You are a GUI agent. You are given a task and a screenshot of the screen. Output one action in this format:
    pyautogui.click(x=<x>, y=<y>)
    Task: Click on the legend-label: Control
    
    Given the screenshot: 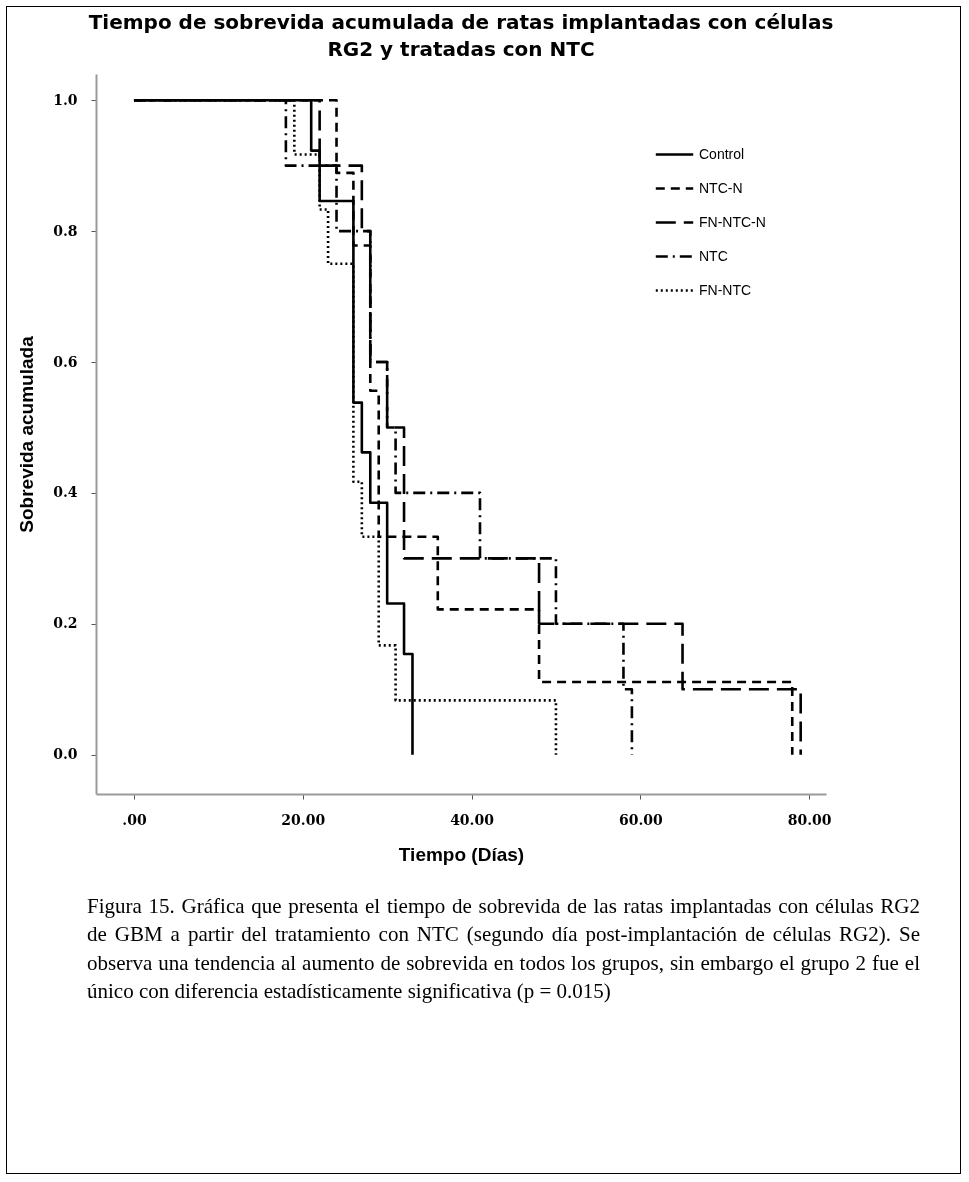 What is the action you would take?
    pyautogui.click(x=722, y=153)
    